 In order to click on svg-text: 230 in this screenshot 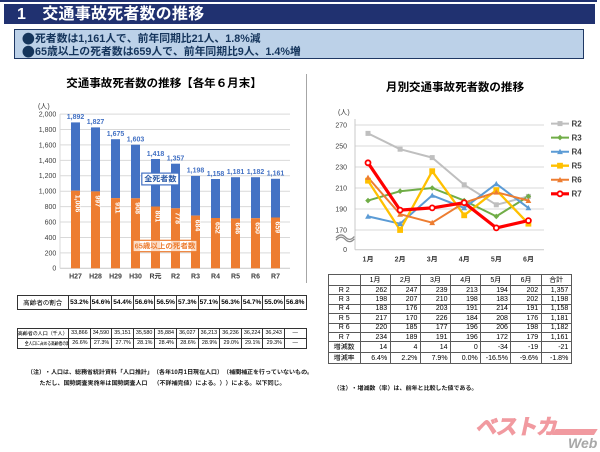, I will do `click(341, 167)`.